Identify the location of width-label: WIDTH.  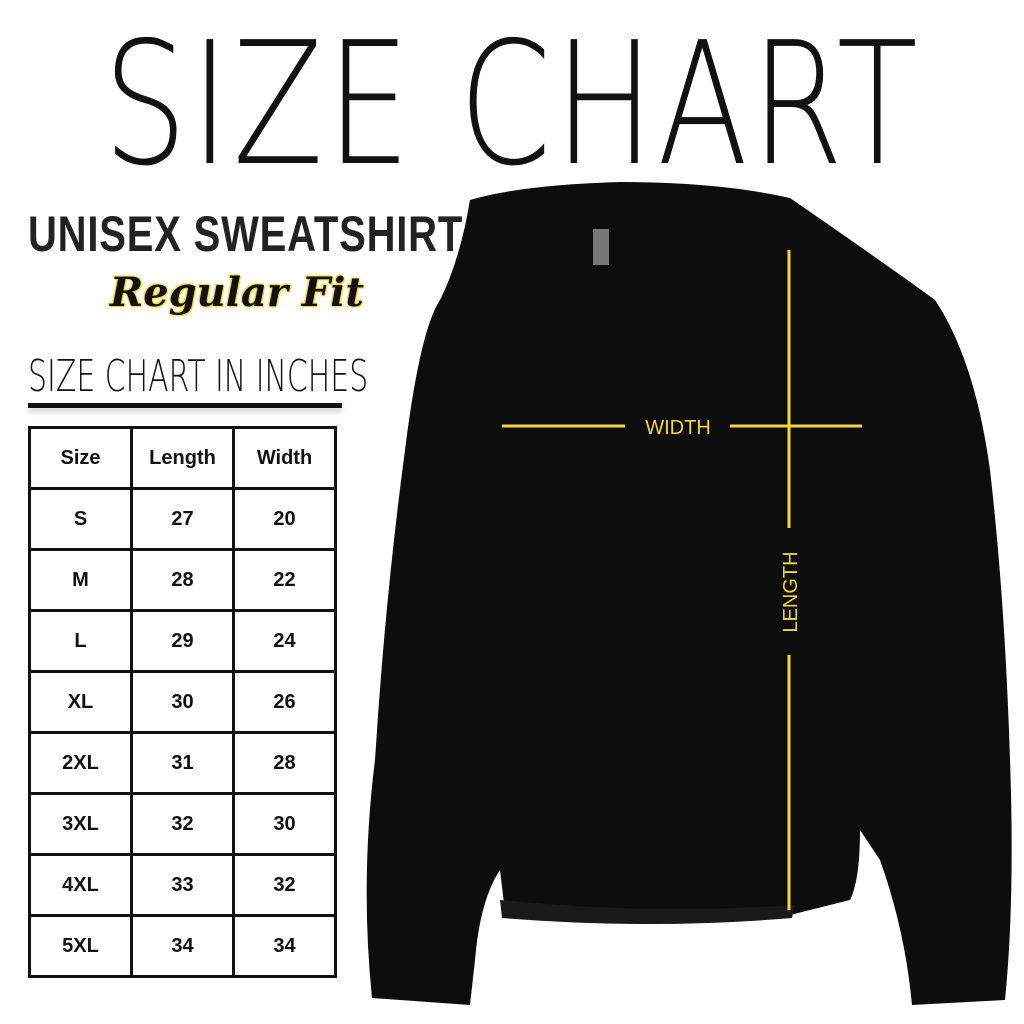
(678, 428).